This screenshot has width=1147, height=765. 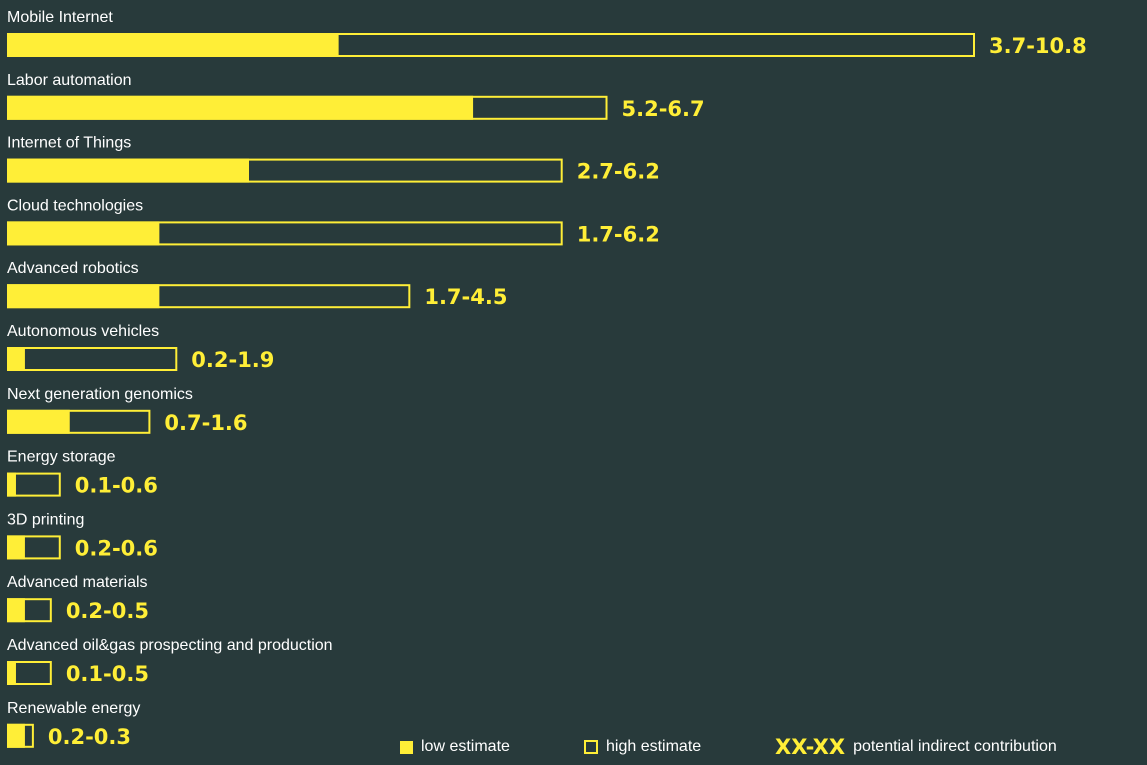 I want to click on chart-row: 3D printing 0.2-0.6, so click(x=82, y=535).